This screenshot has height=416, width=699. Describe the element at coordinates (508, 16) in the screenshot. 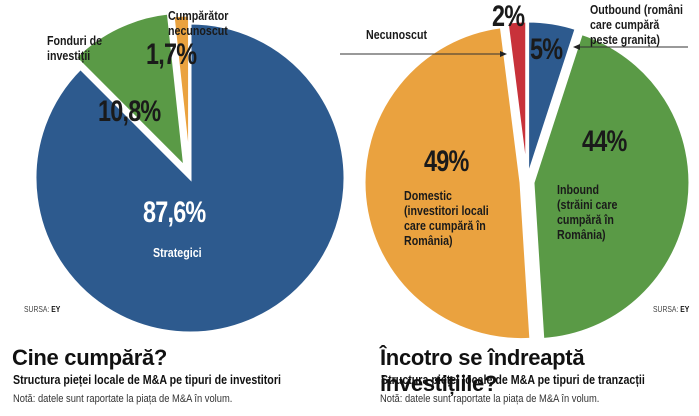

I see `right-value-necunoscut: 2%` at that location.